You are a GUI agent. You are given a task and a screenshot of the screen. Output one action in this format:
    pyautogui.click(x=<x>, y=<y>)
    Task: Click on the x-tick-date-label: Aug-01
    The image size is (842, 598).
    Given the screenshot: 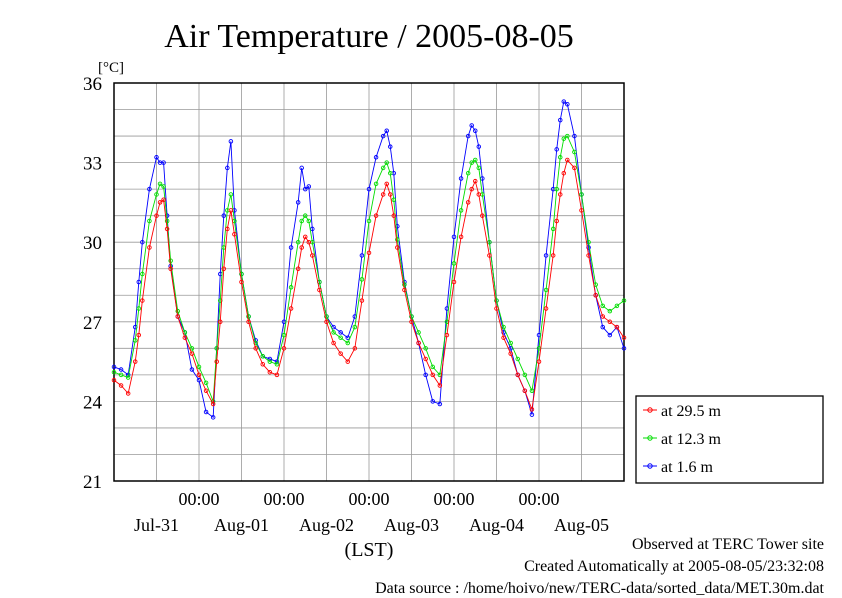 What is the action you would take?
    pyautogui.click(x=241, y=525)
    